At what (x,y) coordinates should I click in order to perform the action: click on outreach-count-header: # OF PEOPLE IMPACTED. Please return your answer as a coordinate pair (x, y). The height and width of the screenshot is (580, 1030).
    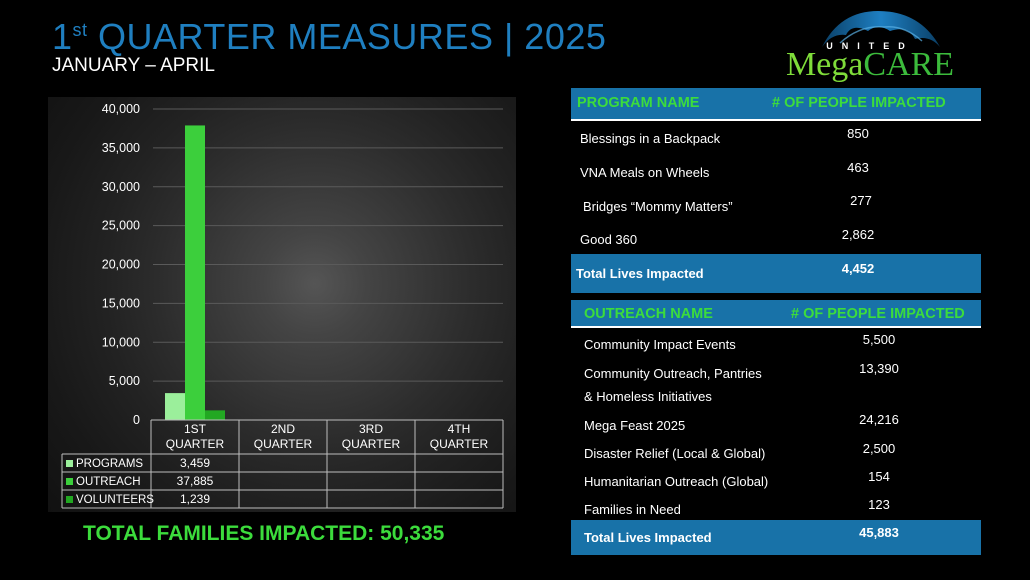
    Looking at the image, I should click on (878, 314).